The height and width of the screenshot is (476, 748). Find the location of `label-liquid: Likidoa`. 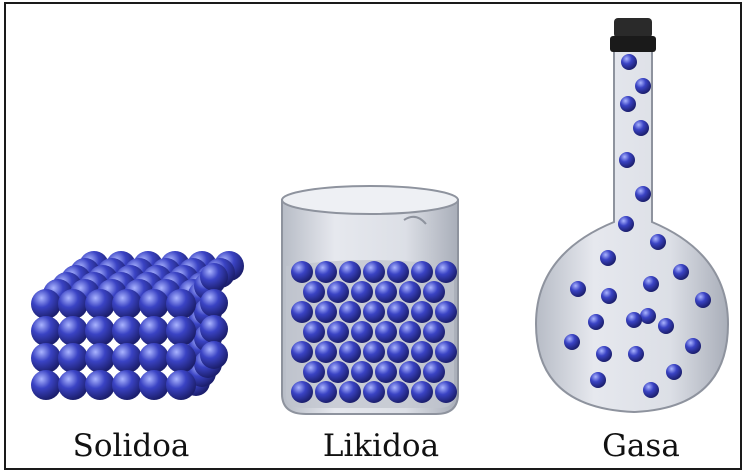

label-liquid: Likidoa is located at coordinates (381, 446).